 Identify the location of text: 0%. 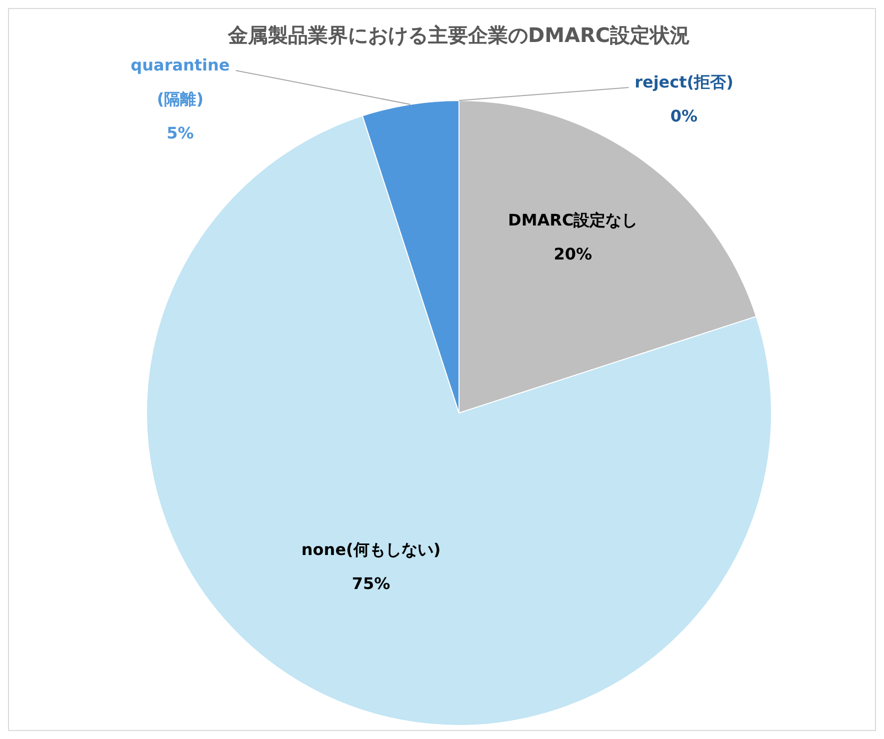
(684, 116).